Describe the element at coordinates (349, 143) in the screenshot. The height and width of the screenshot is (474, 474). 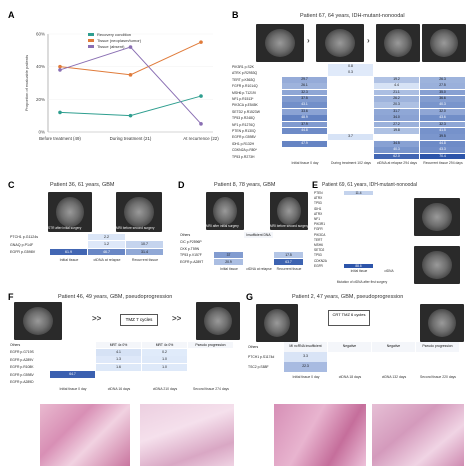
I see `table-row: IDH1 p.R132H 47.9 34.5 44.8` at that location.